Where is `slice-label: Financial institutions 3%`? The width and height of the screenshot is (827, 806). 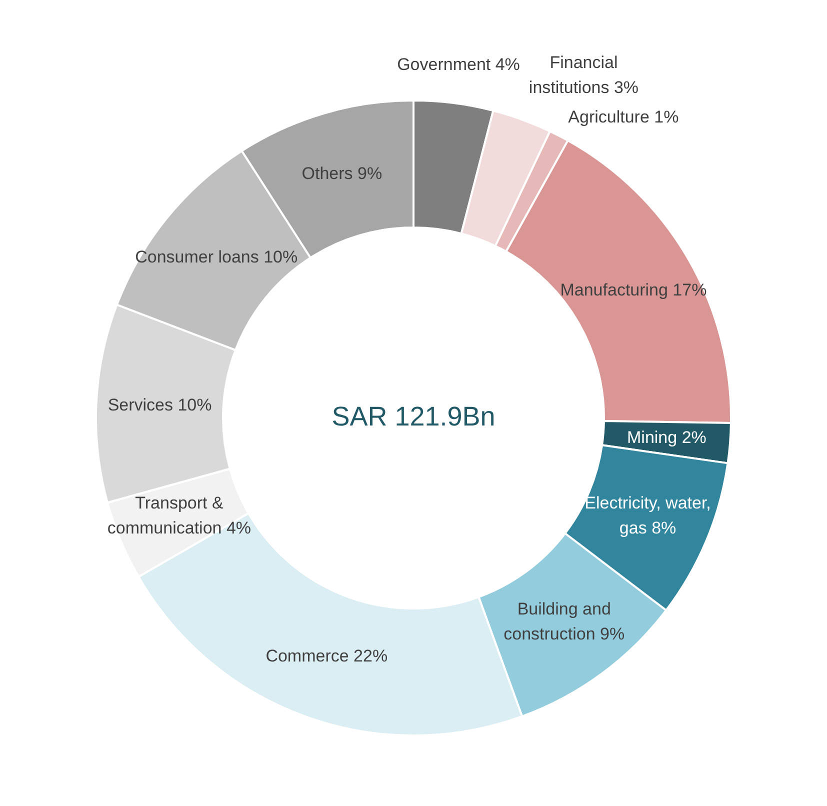 slice-label: Financial institutions 3% is located at coordinates (583, 75).